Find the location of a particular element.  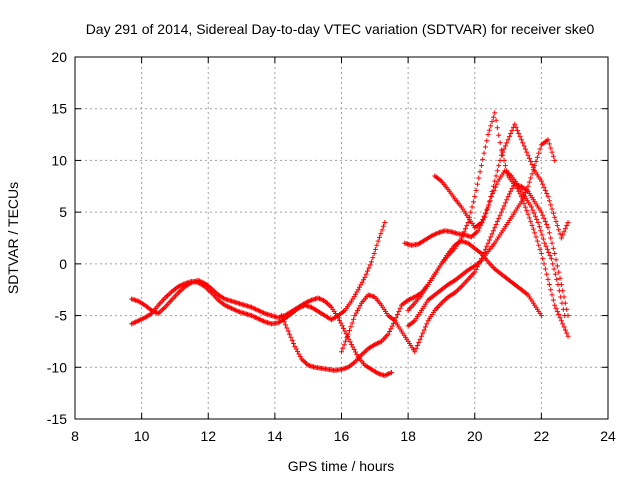

x-tick-label: 14 is located at coordinates (275, 436).